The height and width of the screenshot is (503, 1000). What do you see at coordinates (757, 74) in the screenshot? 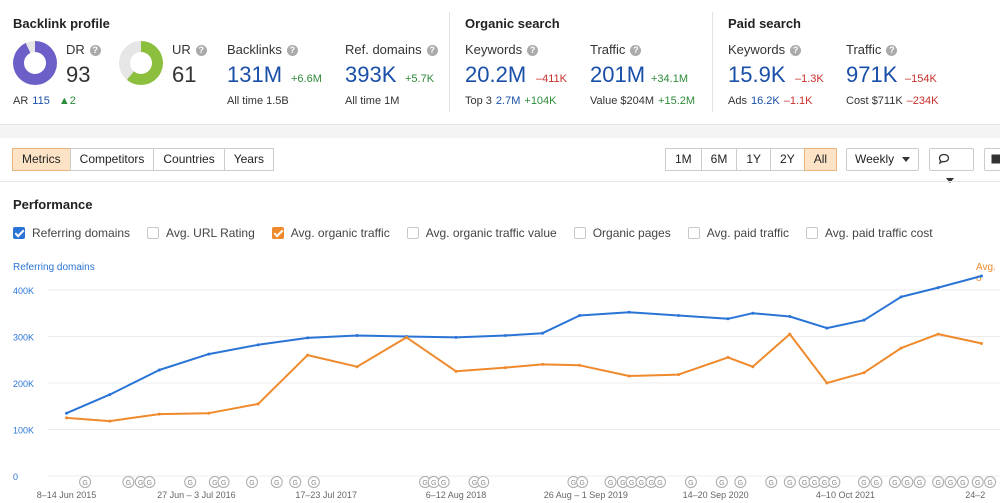
I see `paid-keywords-value: 15.9K` at bounding box center [757, 74].